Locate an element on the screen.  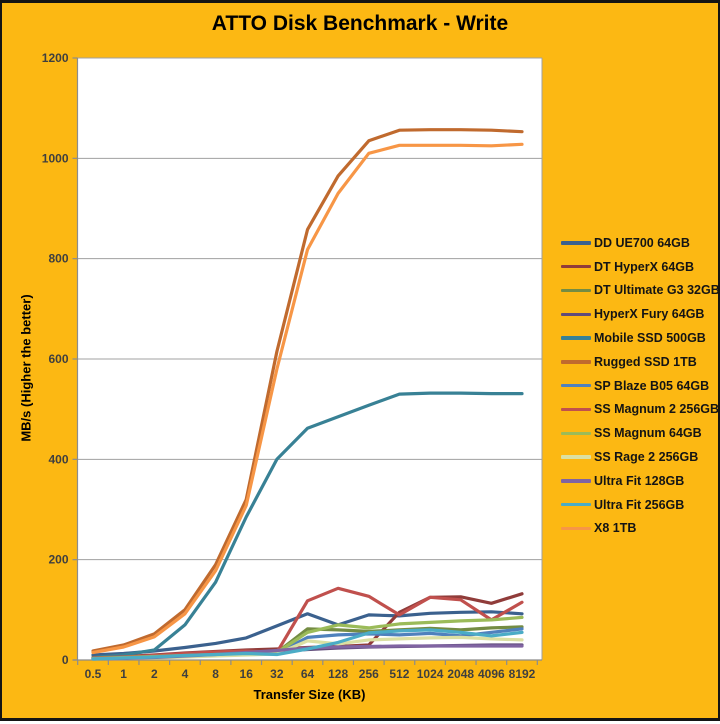
legend-item: DT HyperX 64GB is located at coordinates (640, 267).